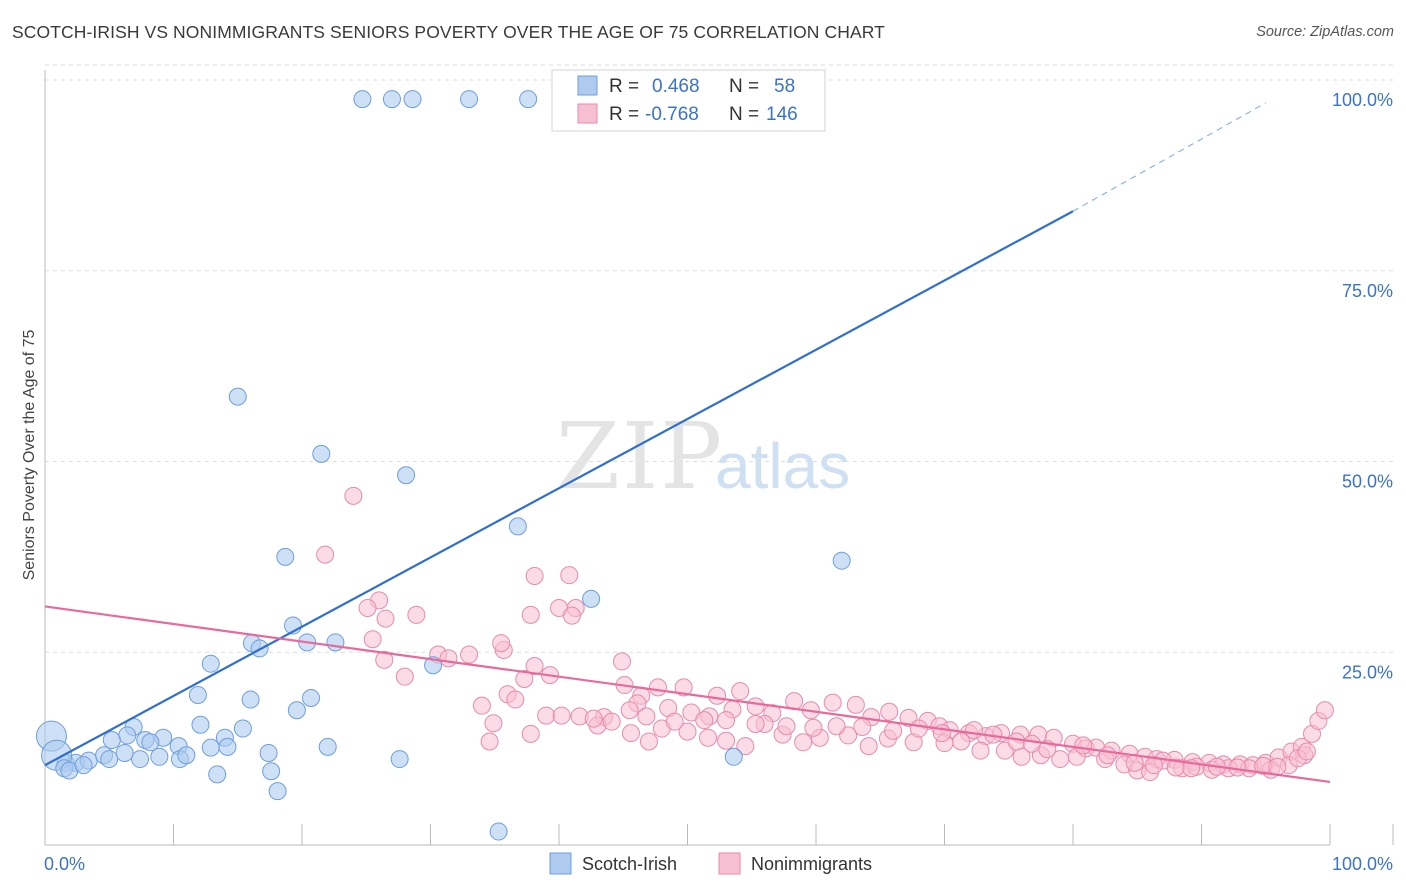 This screenshot has height=892, width=1406. Describe the element at coordinates (744, 114) in the screenshot. I see `legend-n-label: N =` at that location.